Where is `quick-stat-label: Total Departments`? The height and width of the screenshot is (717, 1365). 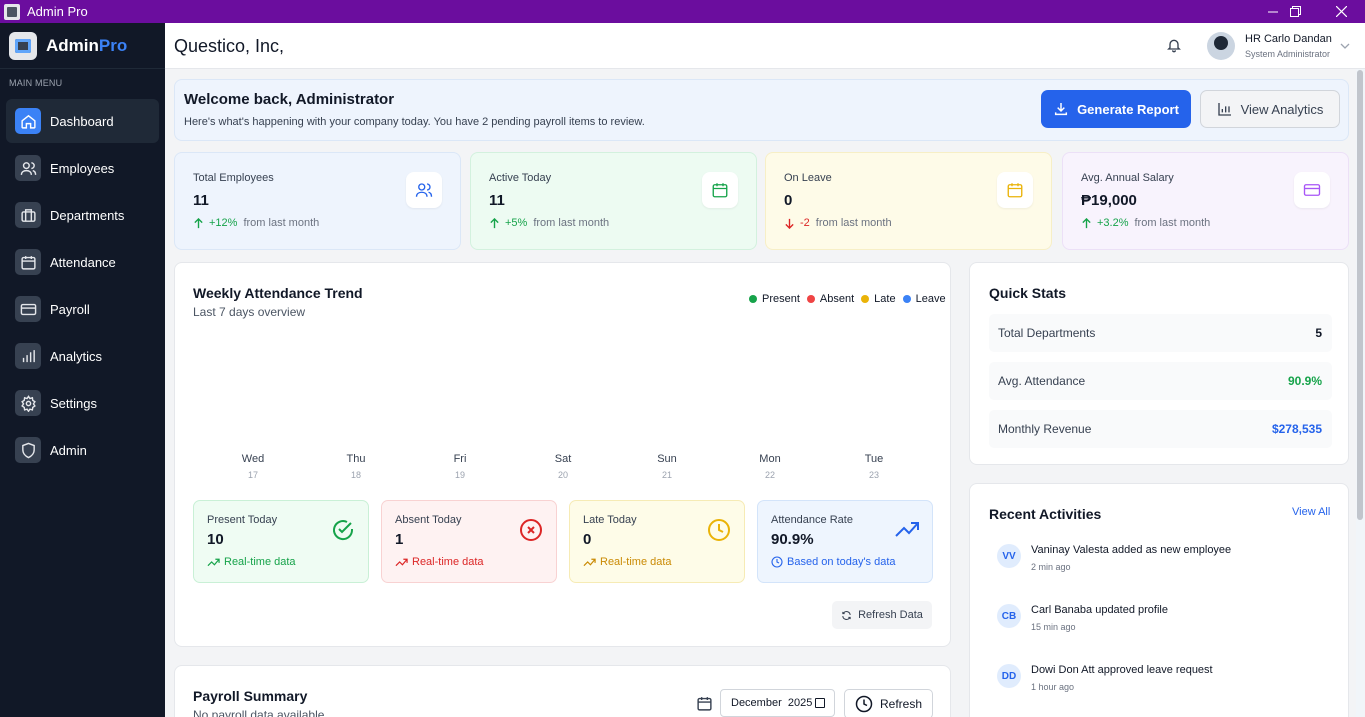 quick-stat-label: Total Departments is located at coordinates (1047, 333).